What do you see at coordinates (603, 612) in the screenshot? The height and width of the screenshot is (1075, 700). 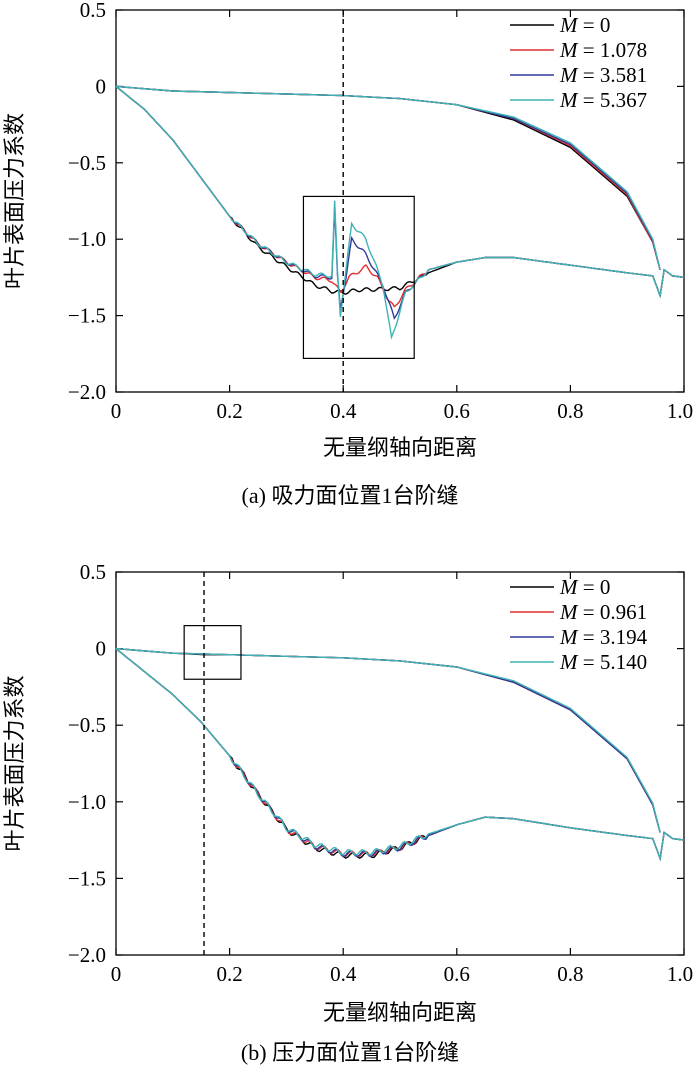 I see `legend-label: M = 0.961` at bounding box center [603, 612].